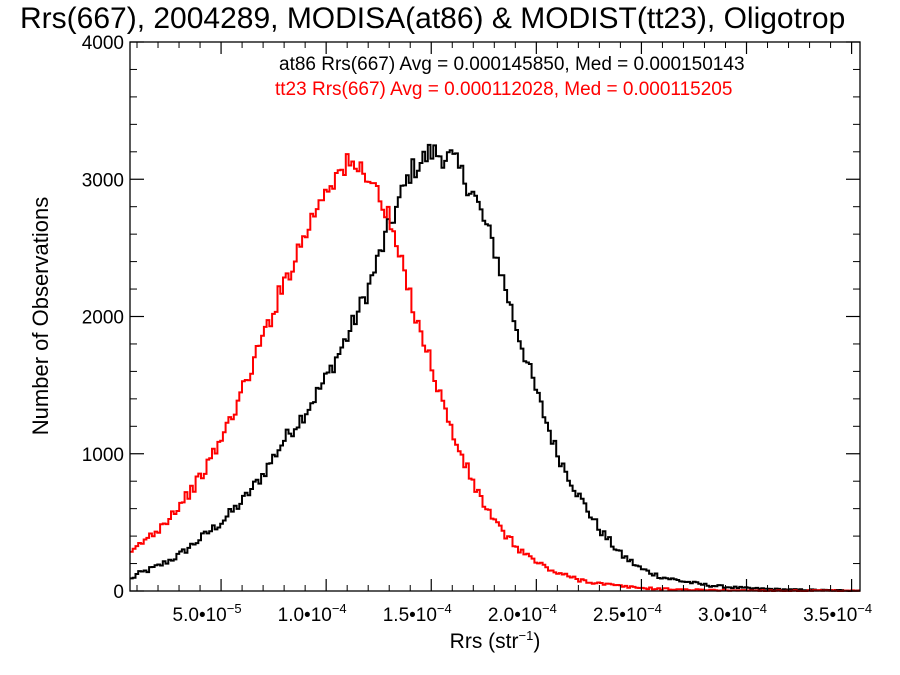 This screenshot has height=675, width=900. Describe the element at coordinates (103, 180) in the screenshot. I see `y-tick-label-3: 3000` at that location.